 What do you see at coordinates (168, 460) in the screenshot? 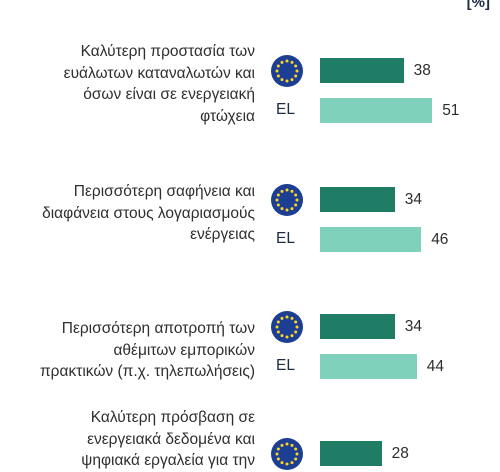
I see `category-label-line: ψηφιακά εργαλεία για την` at bounding box center [168, 460].